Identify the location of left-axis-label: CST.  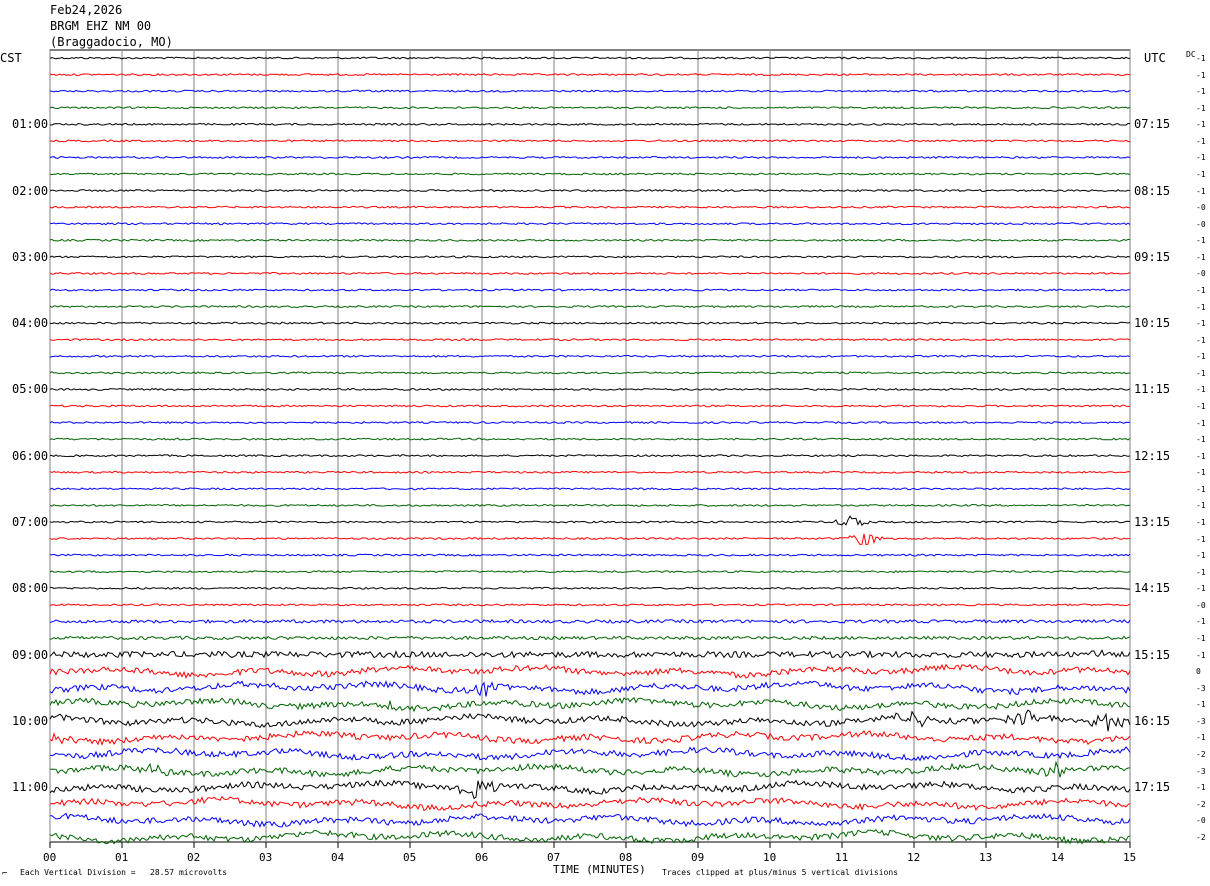
(11, 58).